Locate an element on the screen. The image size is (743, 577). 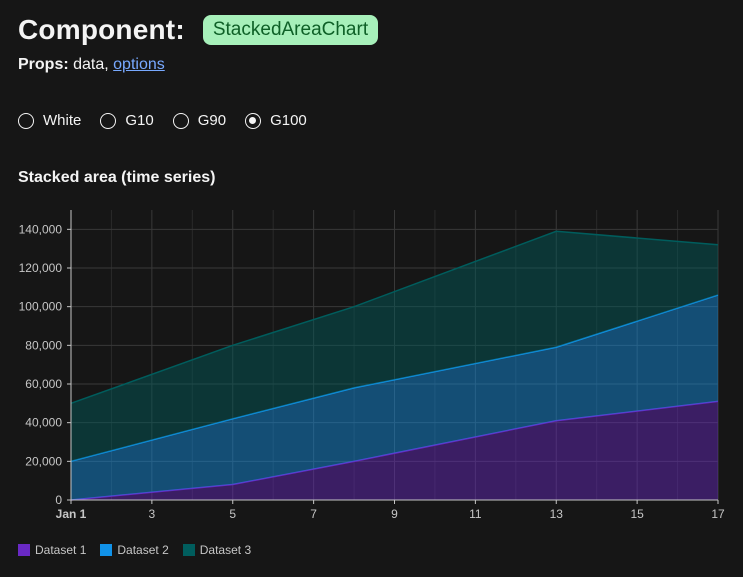
x-tick-label: 3 is located at coordinates (152, 514).